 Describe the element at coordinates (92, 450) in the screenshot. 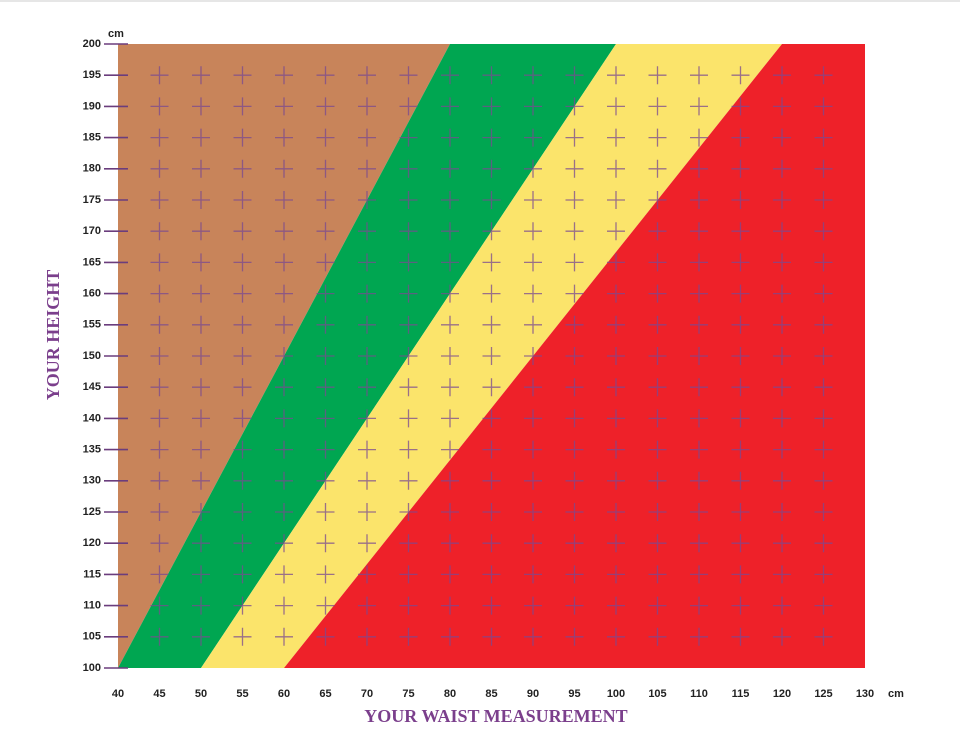

I see `y-tick-label: 135` at that location.